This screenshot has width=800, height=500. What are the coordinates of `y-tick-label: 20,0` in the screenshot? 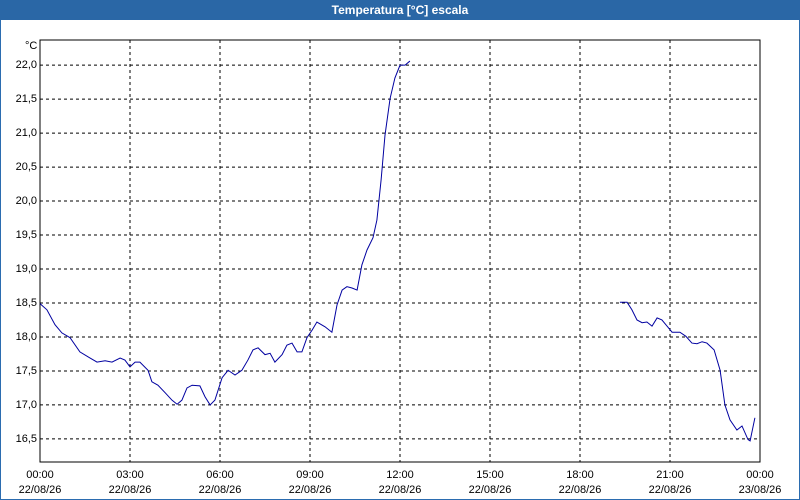 It's located at (26, 201).